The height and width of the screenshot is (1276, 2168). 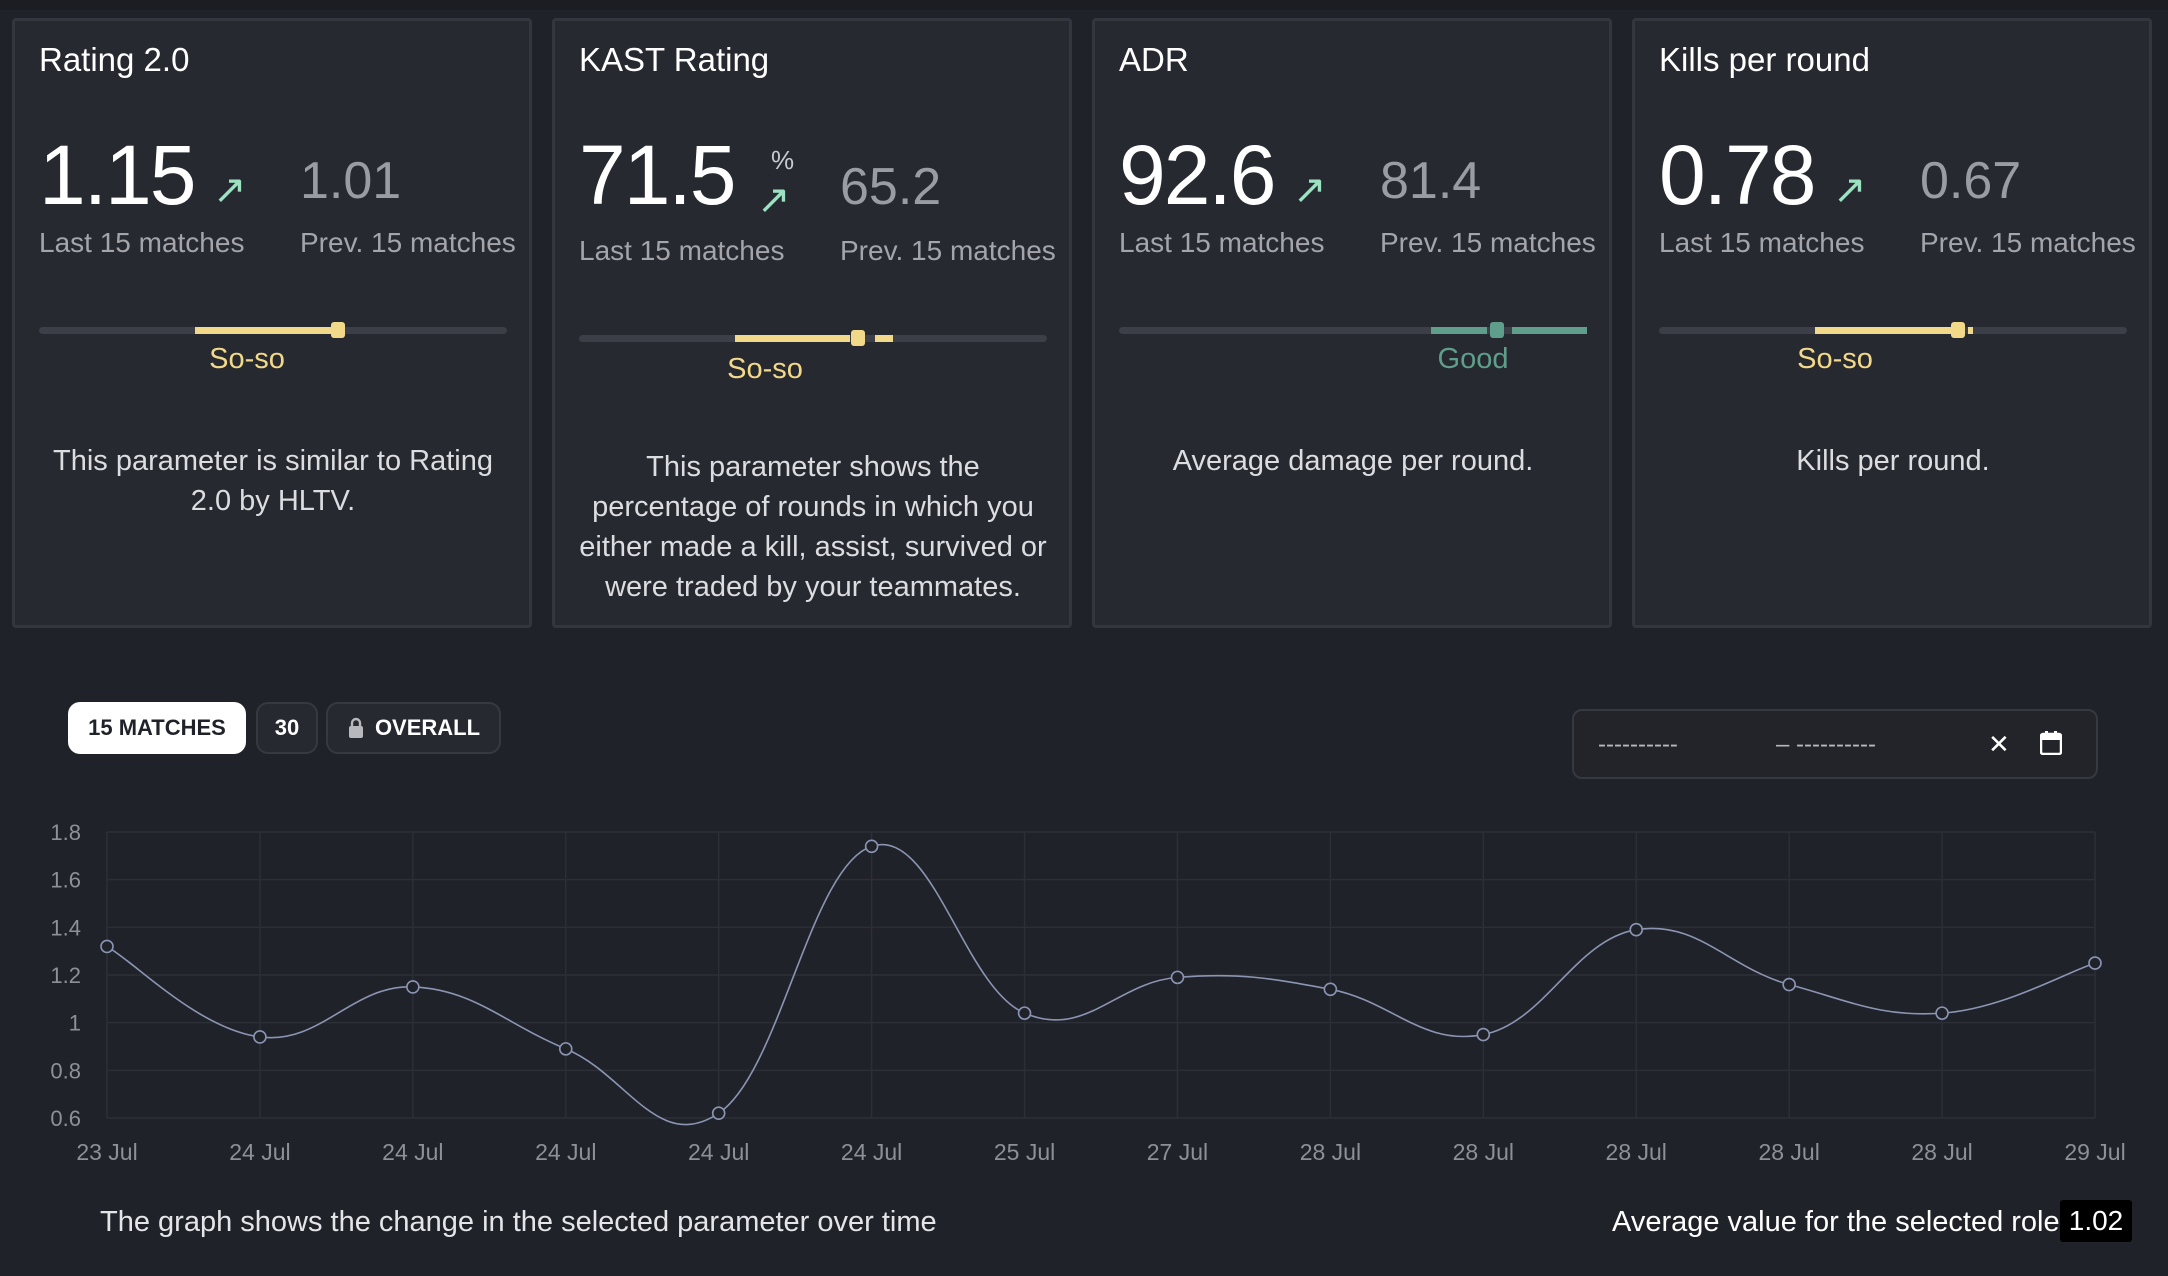 What do you see at coordinates (1197, 175) in the screenshot?
I see `current-value: 92.6` at bounding box center [1197, 175].